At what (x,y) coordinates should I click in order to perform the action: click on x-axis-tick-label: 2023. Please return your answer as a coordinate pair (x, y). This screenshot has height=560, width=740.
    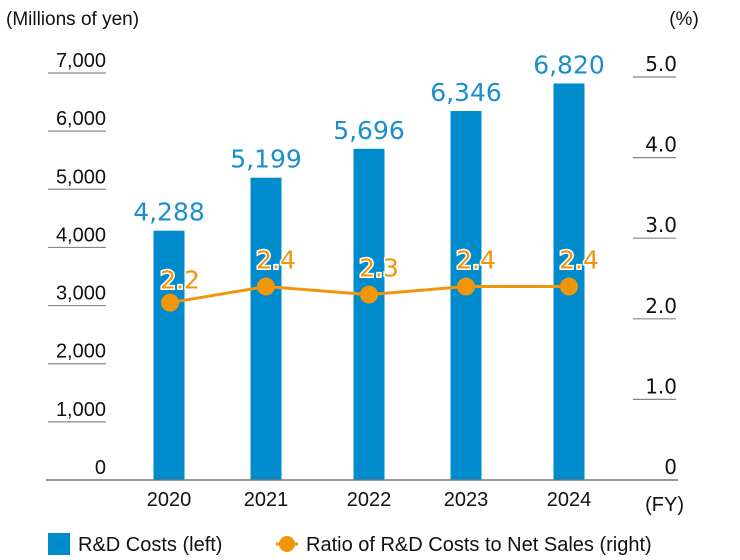
    Looking at the image, I should click on (466, 500).